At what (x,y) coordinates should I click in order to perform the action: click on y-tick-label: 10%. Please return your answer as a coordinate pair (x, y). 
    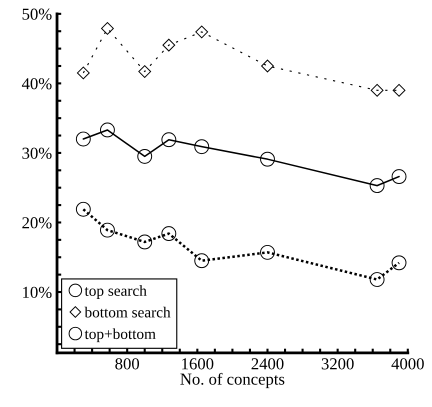
    Looking at the image, I should click on (37, 292).